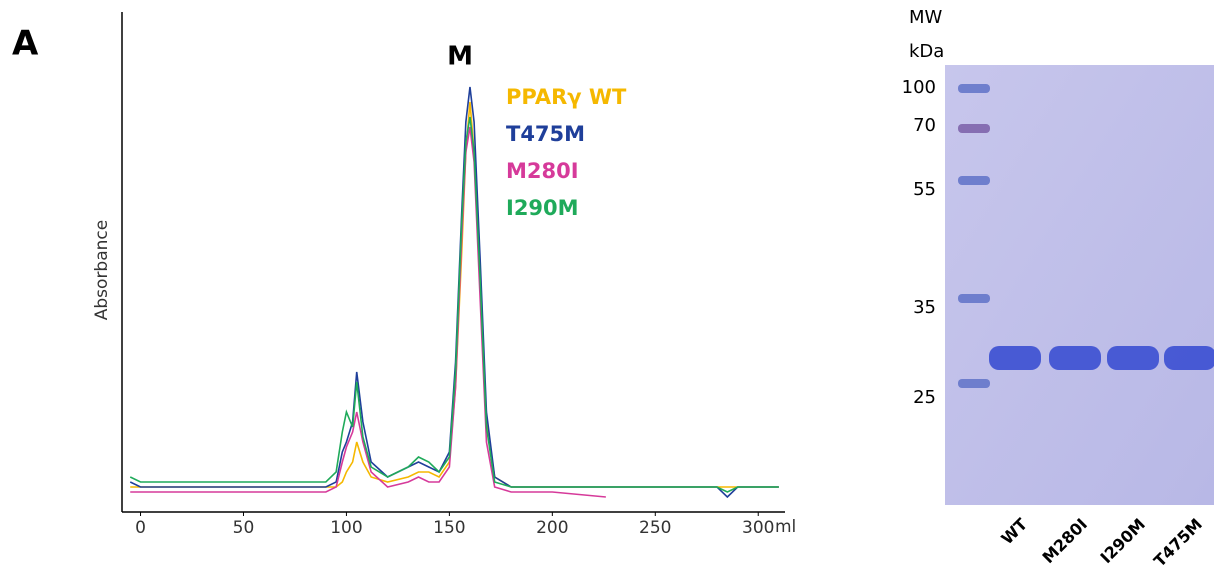  Describe the element at coordinates (655, 528) in the screenshot. I see `x-tick-label: 250` at that location.